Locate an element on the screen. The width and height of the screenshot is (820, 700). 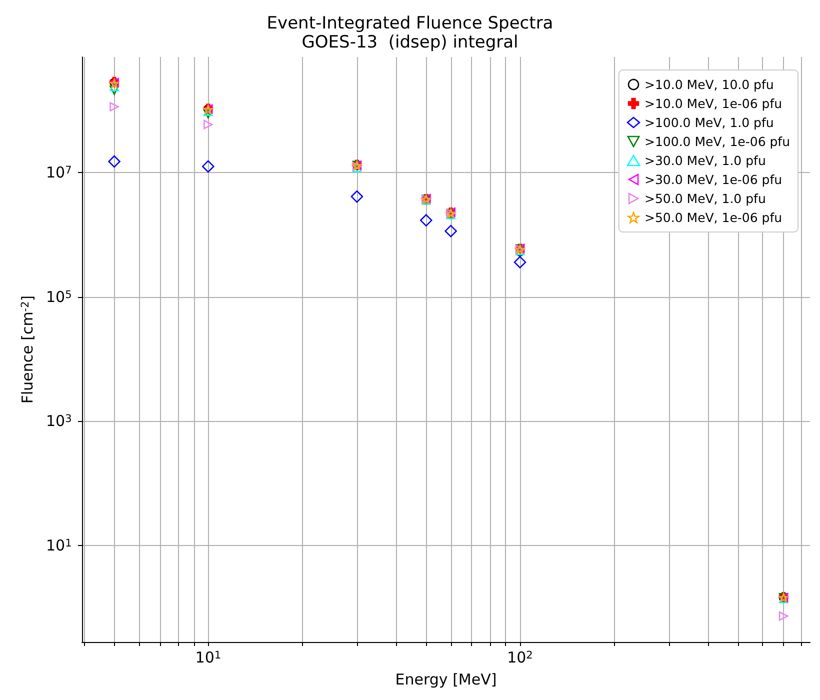
legend-label: >10.0 MeV, 10.0 pfu is located at coordinates (709, 84).